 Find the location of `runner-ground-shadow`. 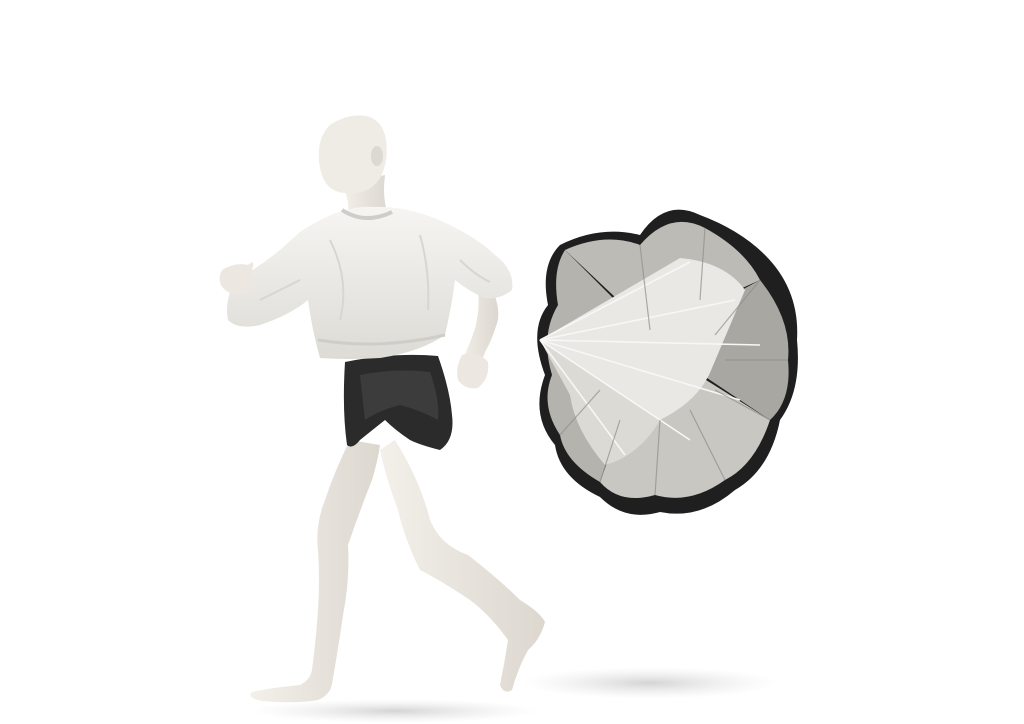

runner-ground-shadow is located at coordinates (395, 711).